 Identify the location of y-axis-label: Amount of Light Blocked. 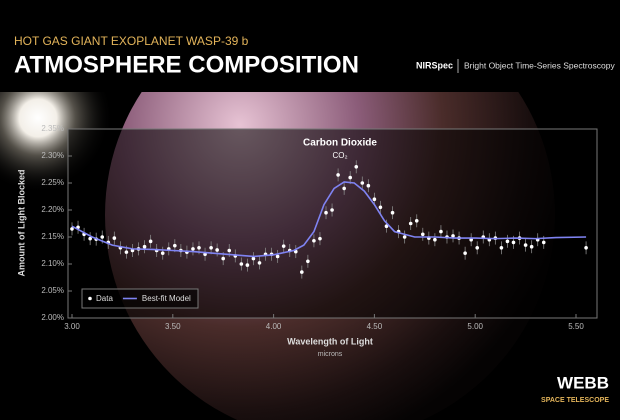
(21, 223).